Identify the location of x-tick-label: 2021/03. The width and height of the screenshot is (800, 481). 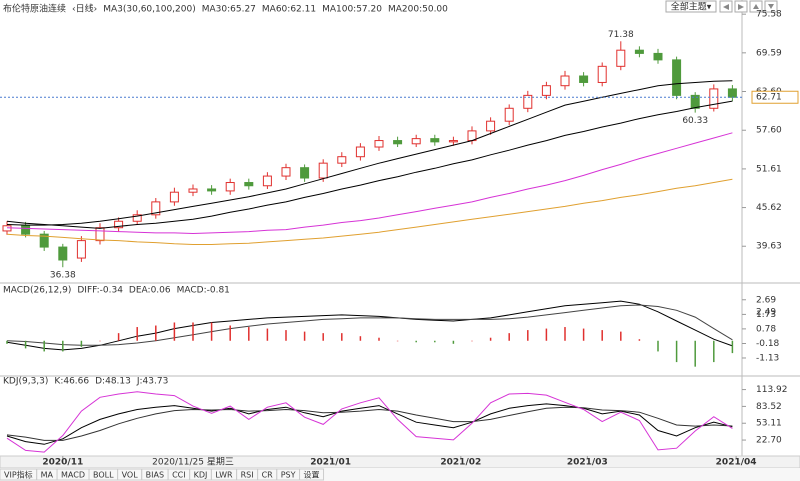
(587, 463).